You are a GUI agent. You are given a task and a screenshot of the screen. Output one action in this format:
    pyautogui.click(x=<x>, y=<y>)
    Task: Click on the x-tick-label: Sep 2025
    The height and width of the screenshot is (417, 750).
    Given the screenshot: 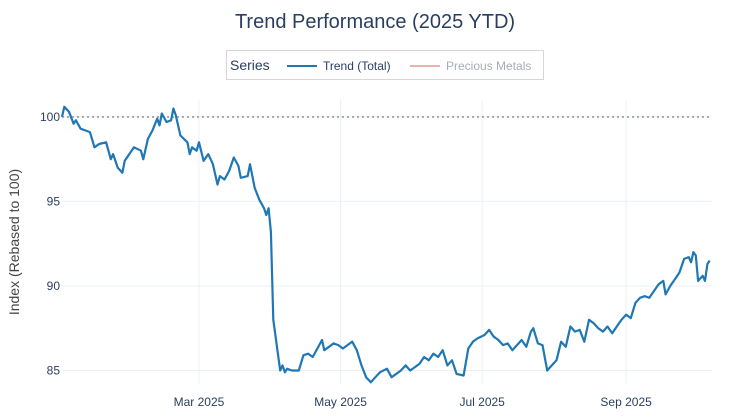 What is the action you would take?
    pyautogui.click(x=626, y=402)
    